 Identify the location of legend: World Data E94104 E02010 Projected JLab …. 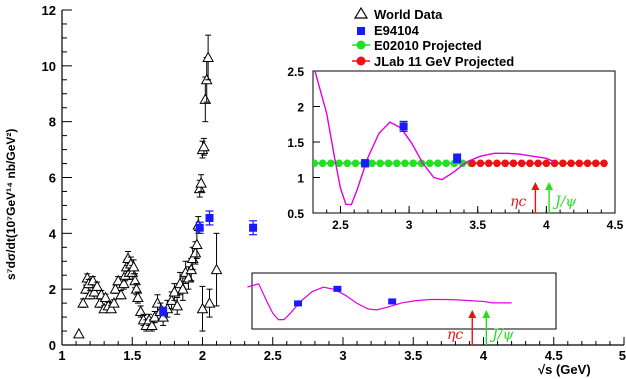
(433, 37).